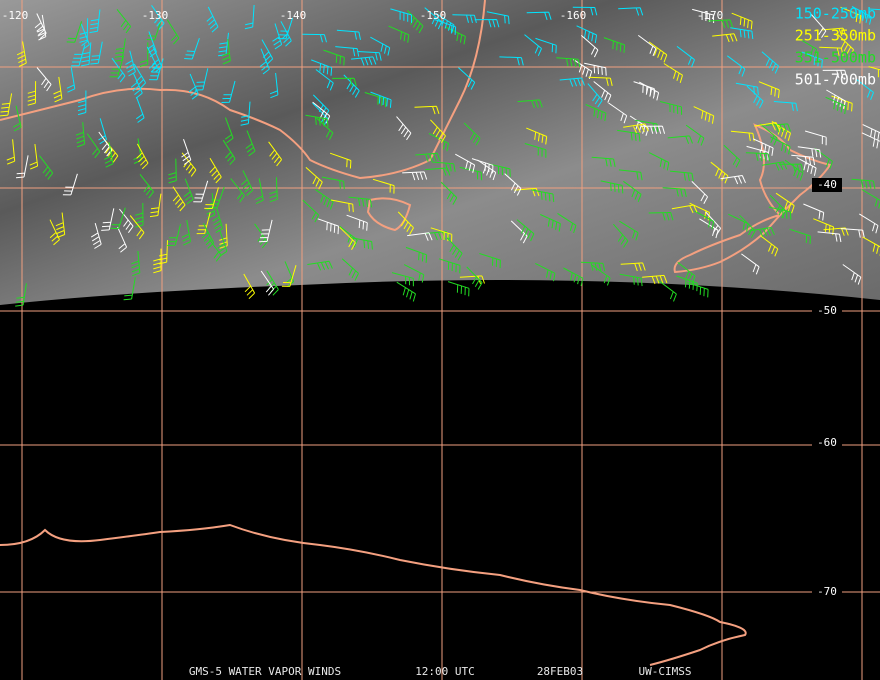  I want to click on label-background, so click(827, 311).